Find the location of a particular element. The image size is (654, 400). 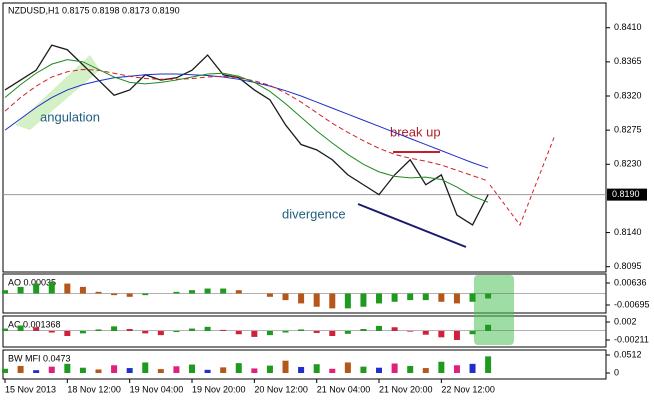

x-tick-label: 20 Nov 12:00 is located at coordinates (281, 389).